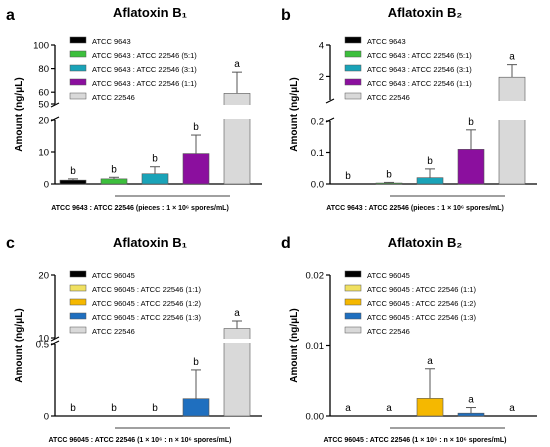 The image size is (550, 447). I want to click on y-tick-label: 0, so click(46, 417).